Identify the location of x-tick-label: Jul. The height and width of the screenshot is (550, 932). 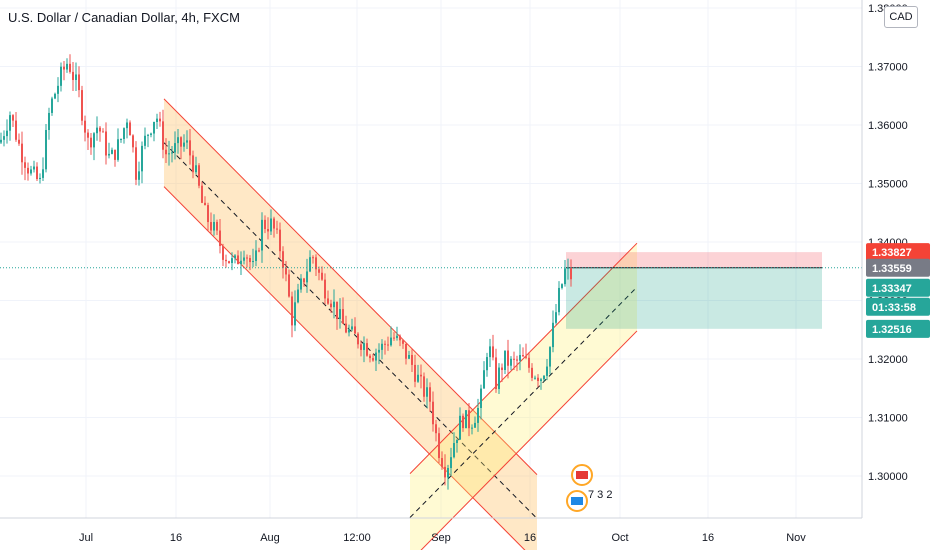
(86, 538).